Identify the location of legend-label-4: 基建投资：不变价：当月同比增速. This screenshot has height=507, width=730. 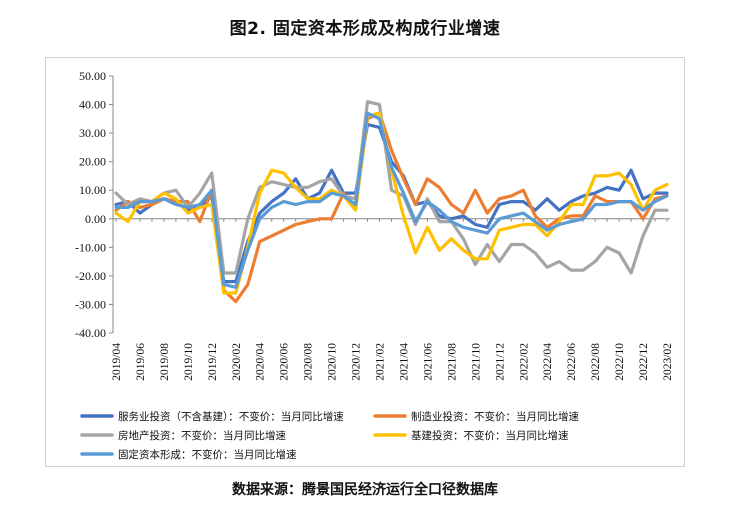
(490, 435).